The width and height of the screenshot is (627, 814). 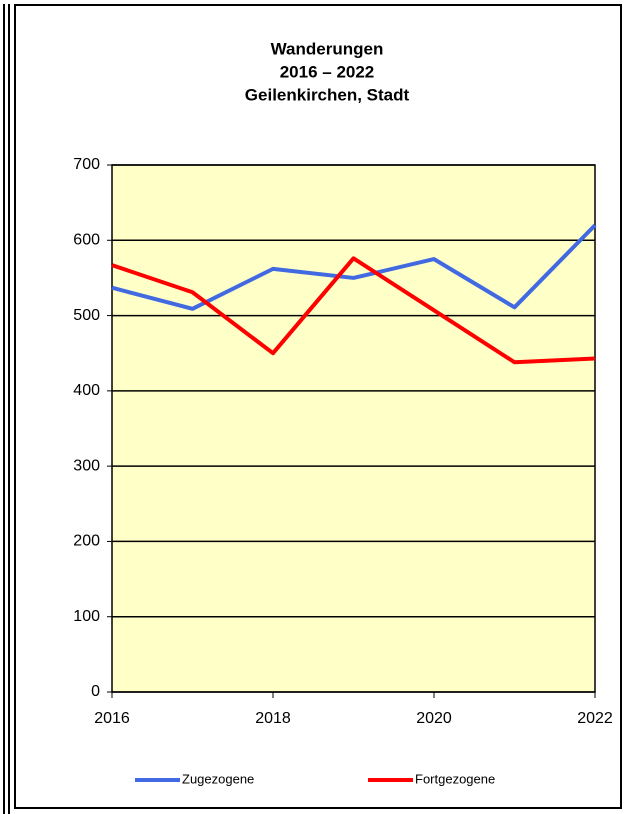 What do you see at coordinates (327, 48) in the screenshot?
I see `chart-title: Wanderungen` at bounding box center [327, 48].